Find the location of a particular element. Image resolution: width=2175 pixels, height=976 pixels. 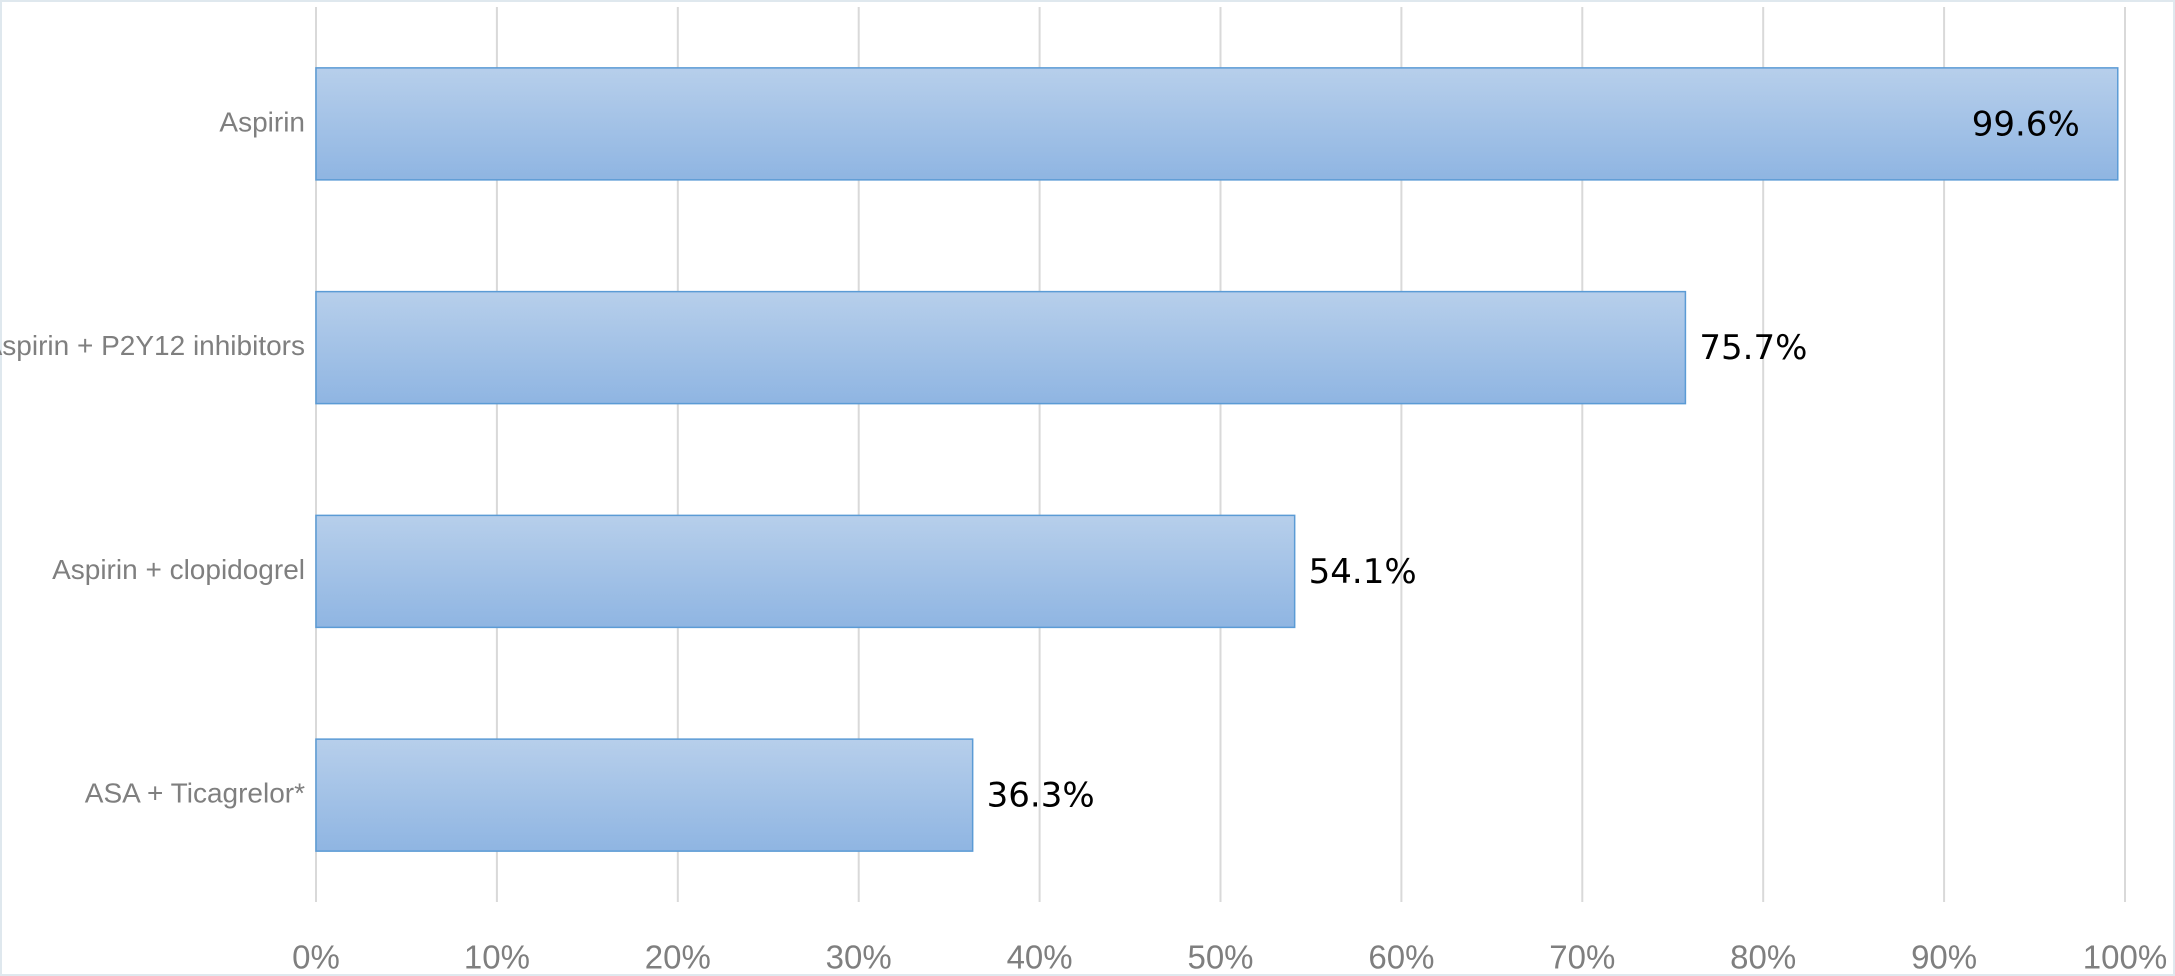

x-tick-label: 20% is located at coordinates (678, 957).